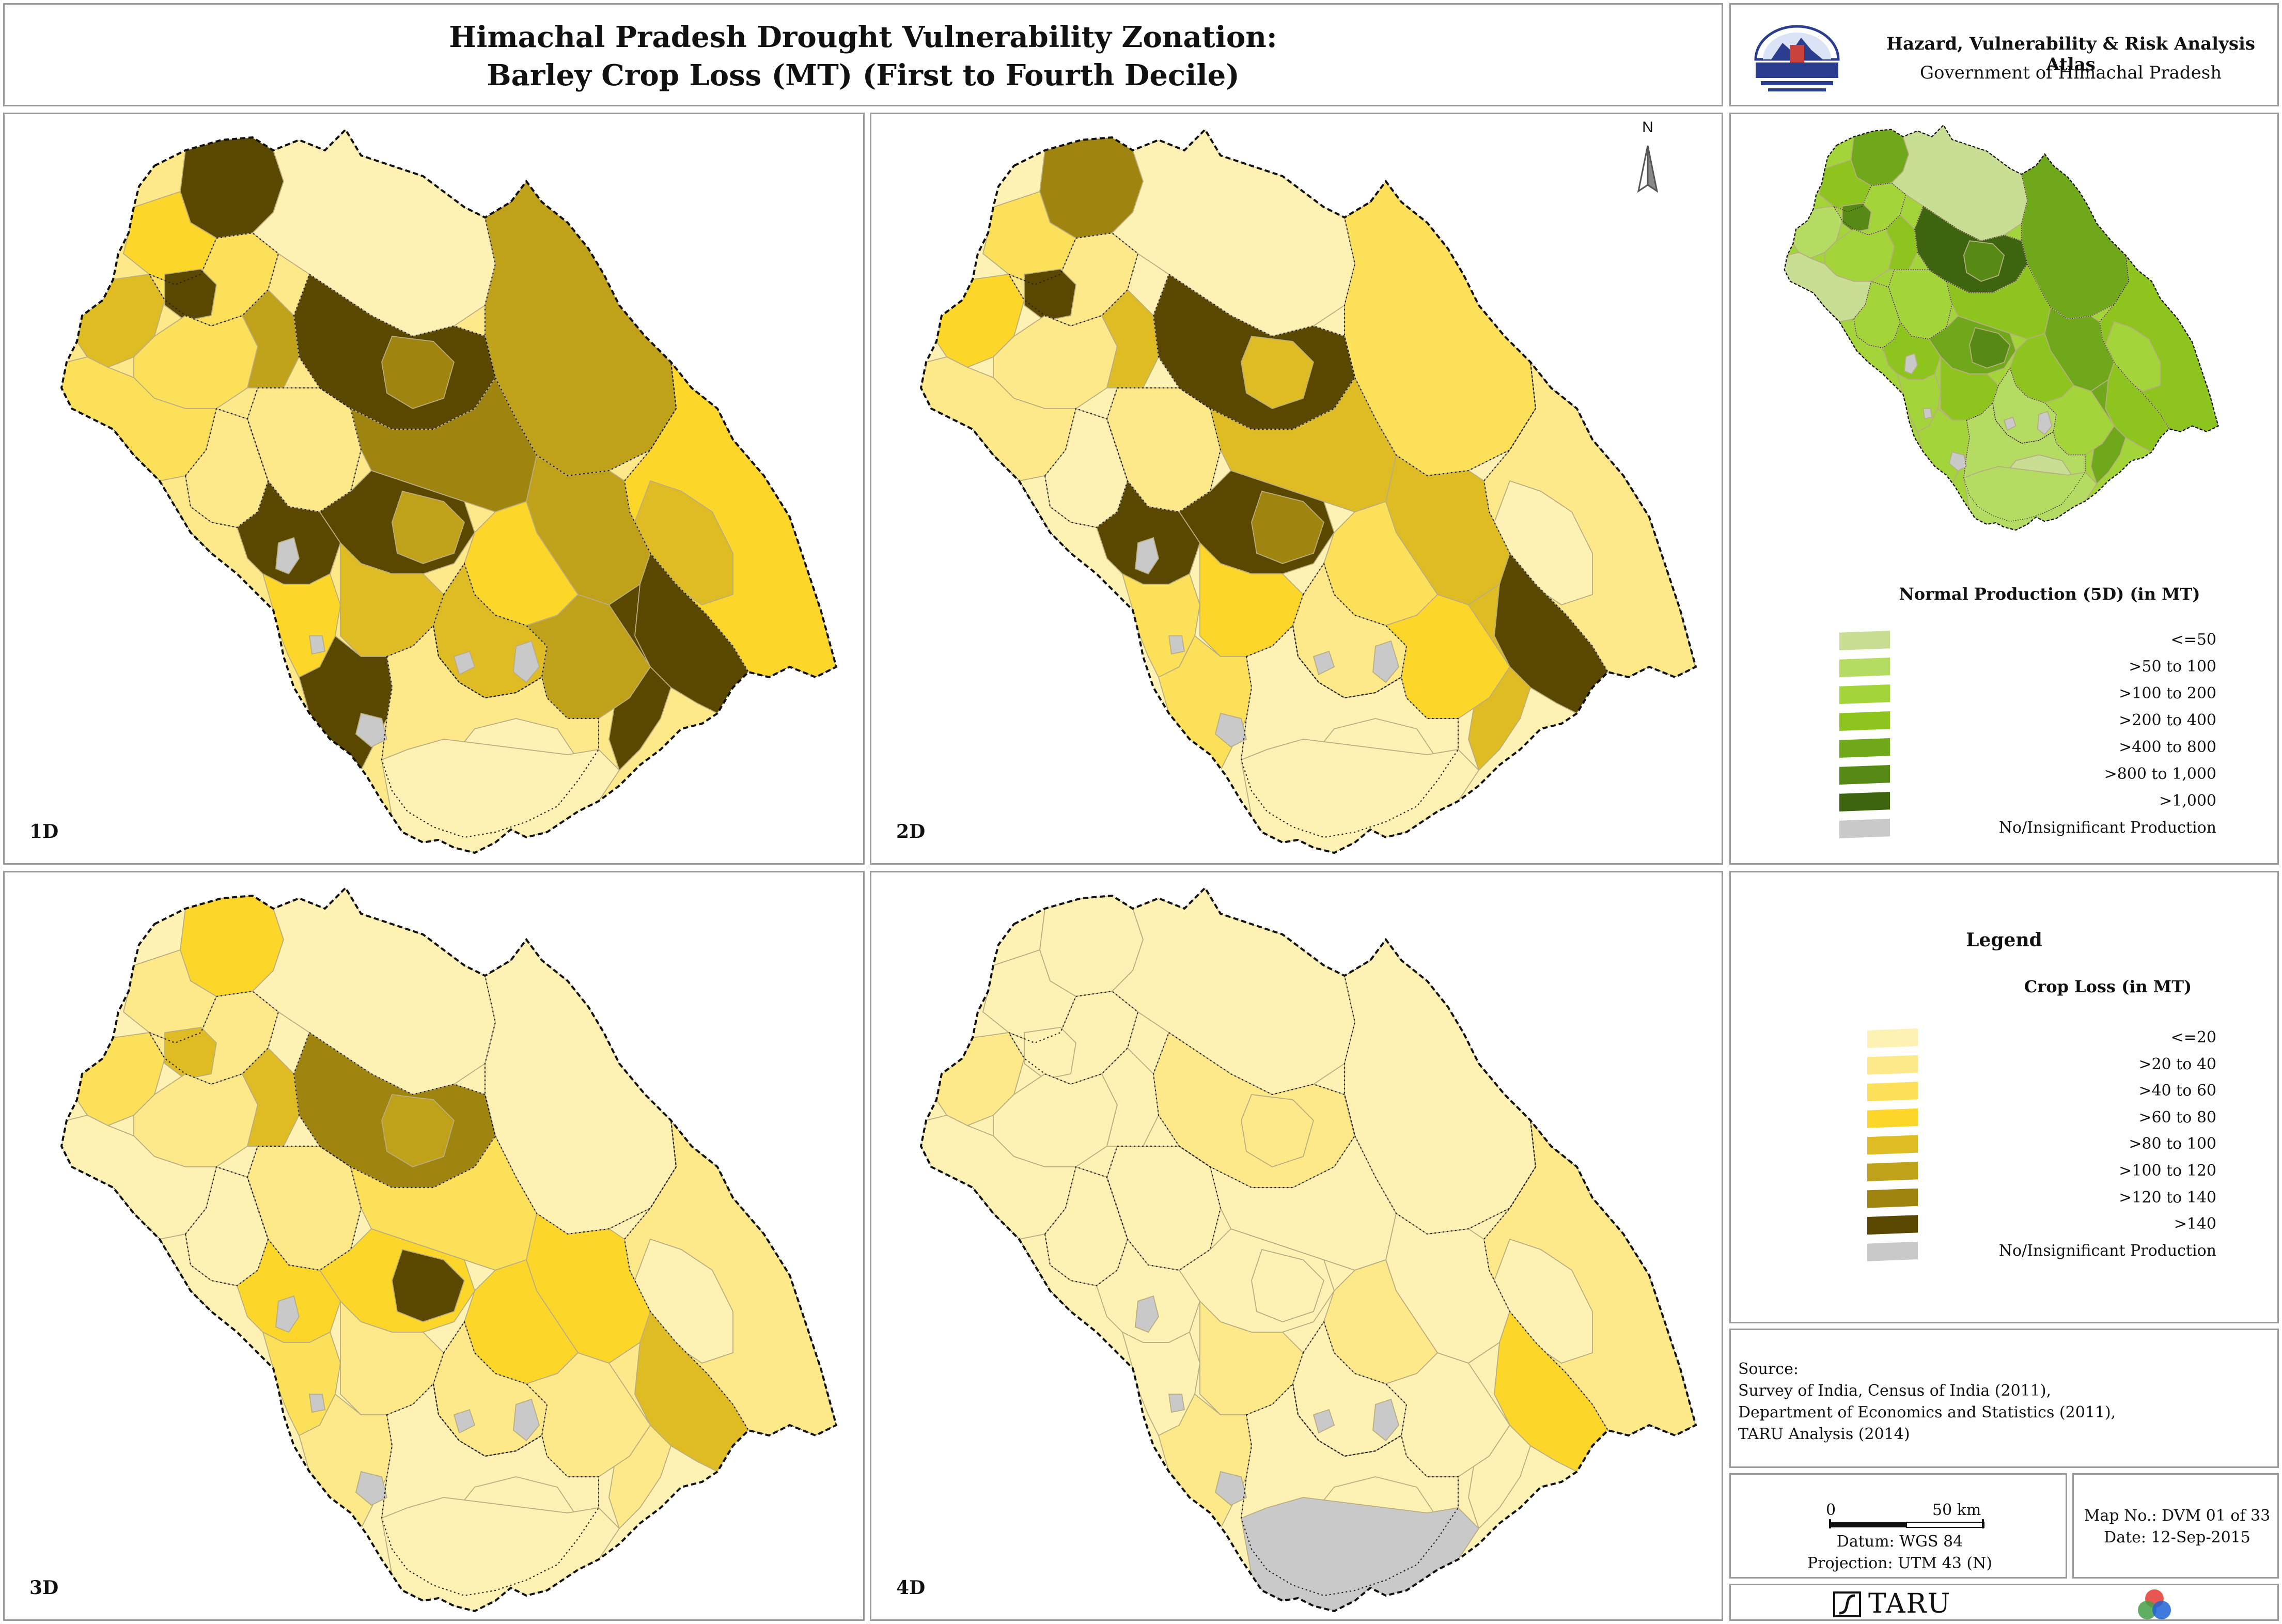 This screenshot has width=2282, height=1624. What do you see at coordinates (1905, 1514) in the screenshot?
I see `scale-bar: 0 50 km` at bounding box center [1905, 1514].